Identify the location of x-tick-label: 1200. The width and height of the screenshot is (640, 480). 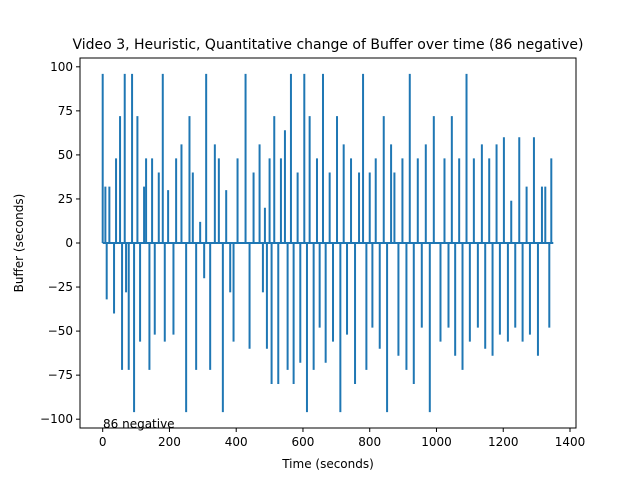
(503, 442).